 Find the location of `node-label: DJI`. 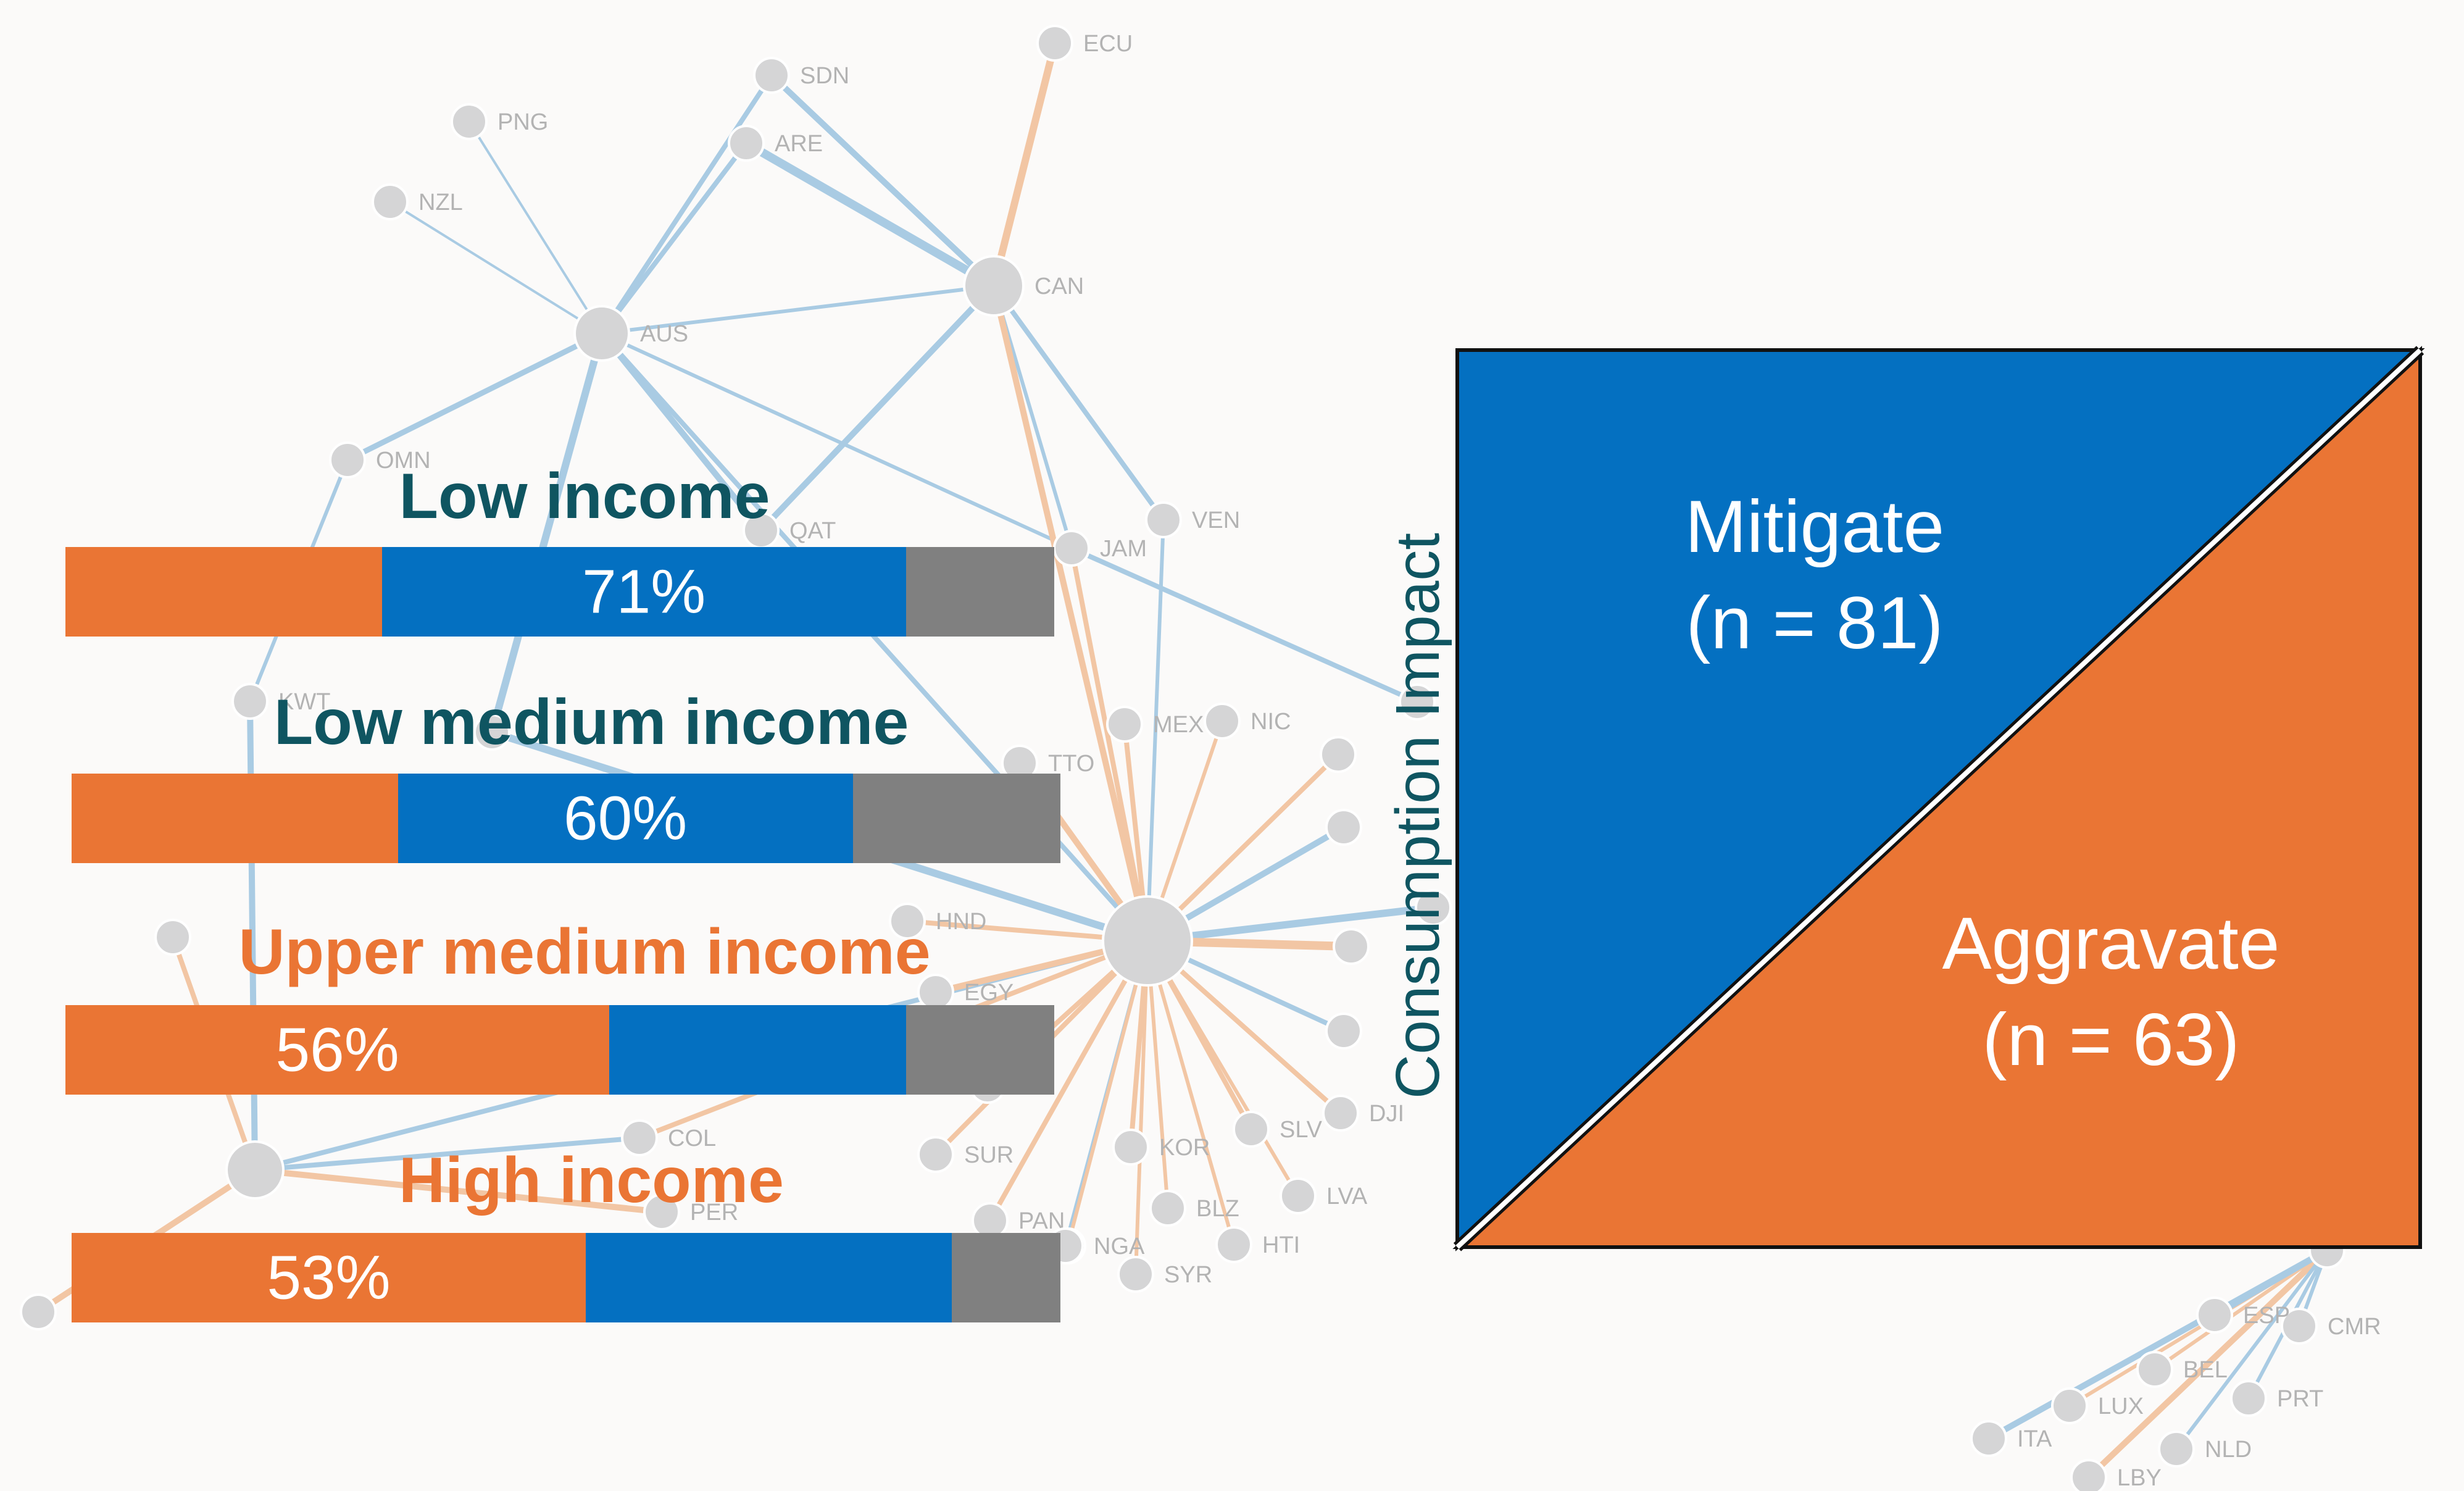

node-label: DJI is located at coordinates (1386, 1114).